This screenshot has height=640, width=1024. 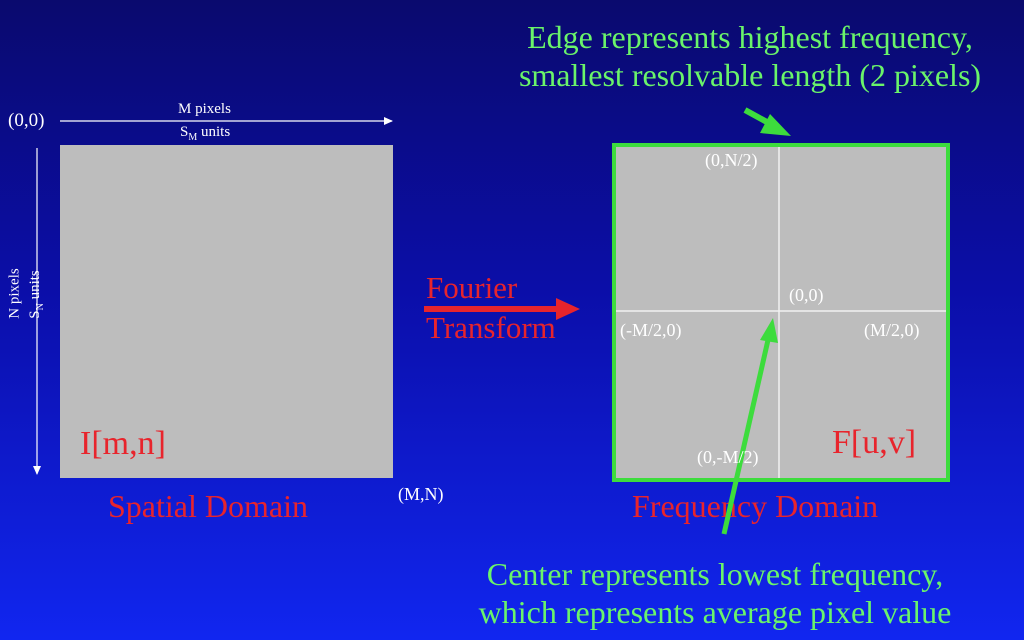 I want to click on spatial-width-units-label: SM units, so click(x=205, y=133).